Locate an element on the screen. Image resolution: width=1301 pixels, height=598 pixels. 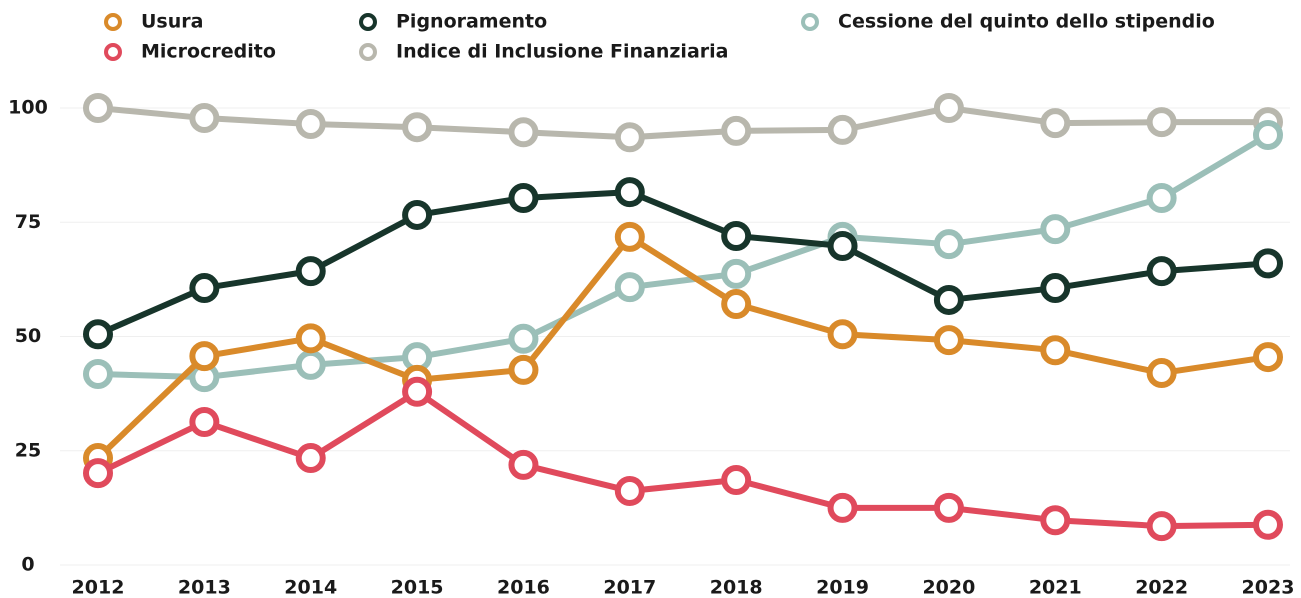
y-tick-label: 0 is located at coordinates (27, 565).